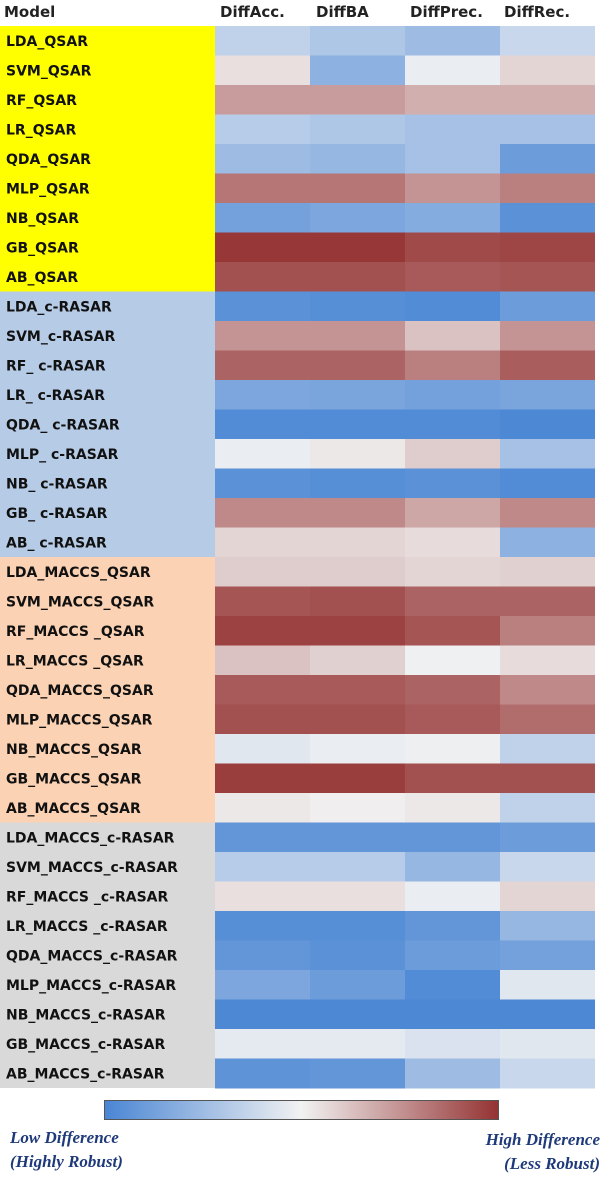 The height and width of the screenshot is (1180, 602). Describe the element at coordinates (75, 632) in the screenshot. I see `row-label-21: RF_MACCS _QSAR` at that location.